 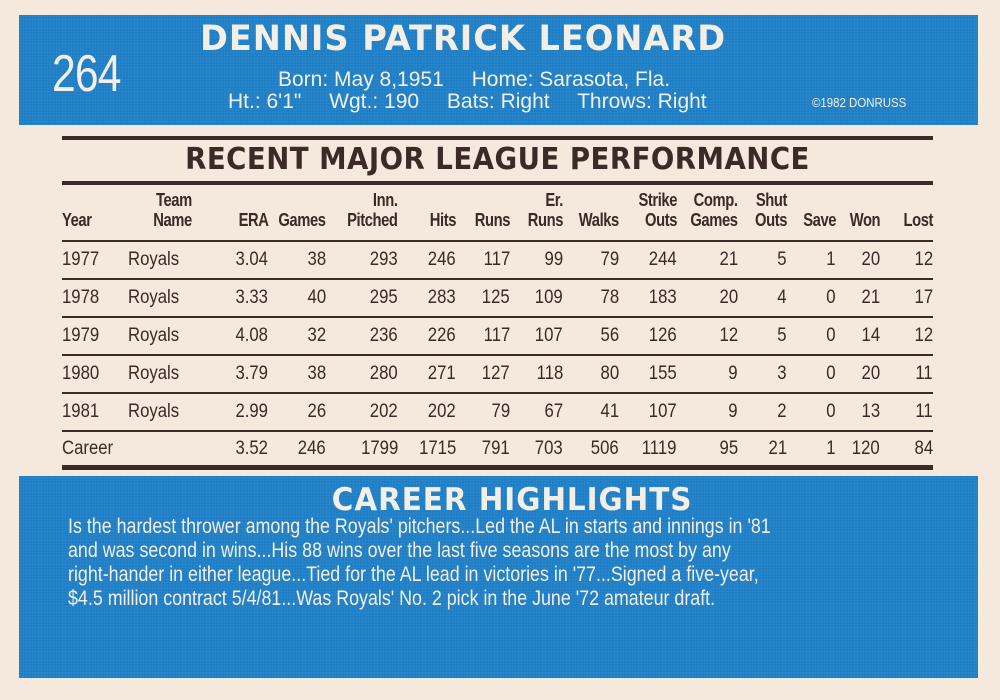 I want to click on table-cell: 13, so click(x=857, y=411).